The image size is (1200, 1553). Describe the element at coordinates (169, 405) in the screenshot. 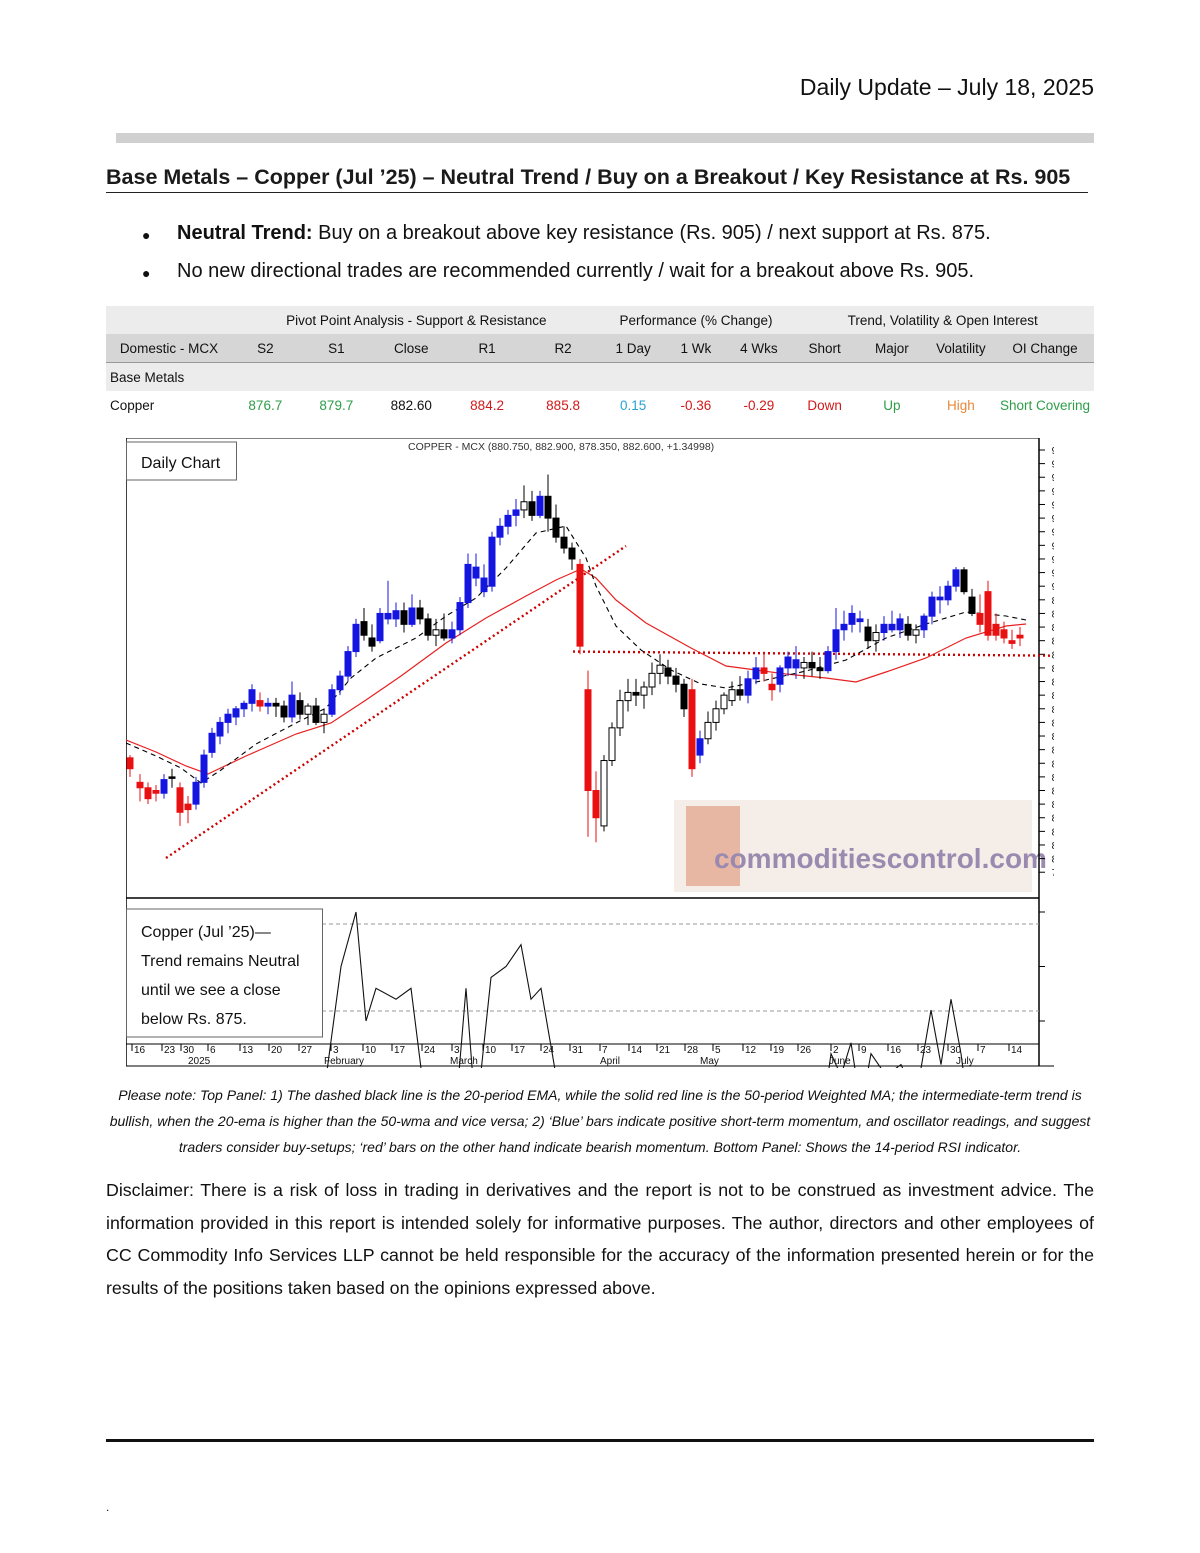

I see `cell-name: Copper` at that location.